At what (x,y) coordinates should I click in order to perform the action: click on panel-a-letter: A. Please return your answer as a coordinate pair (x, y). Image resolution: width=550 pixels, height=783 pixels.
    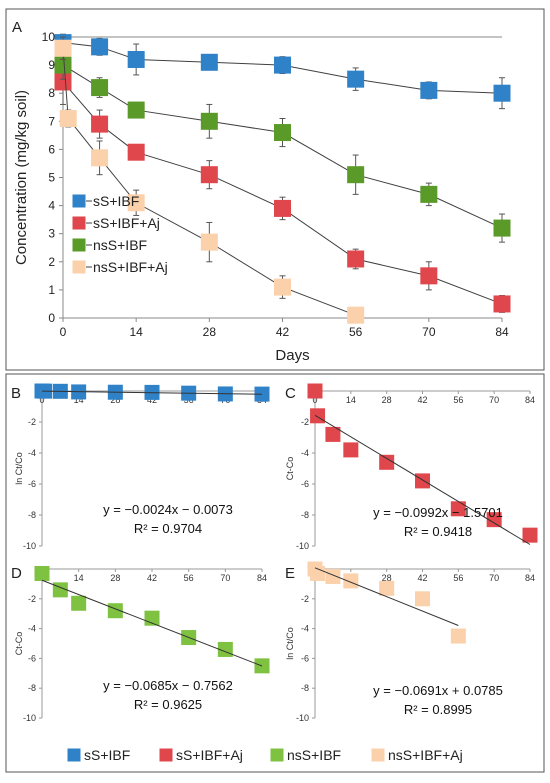
    Looking at the image, I should click on (17, 27).